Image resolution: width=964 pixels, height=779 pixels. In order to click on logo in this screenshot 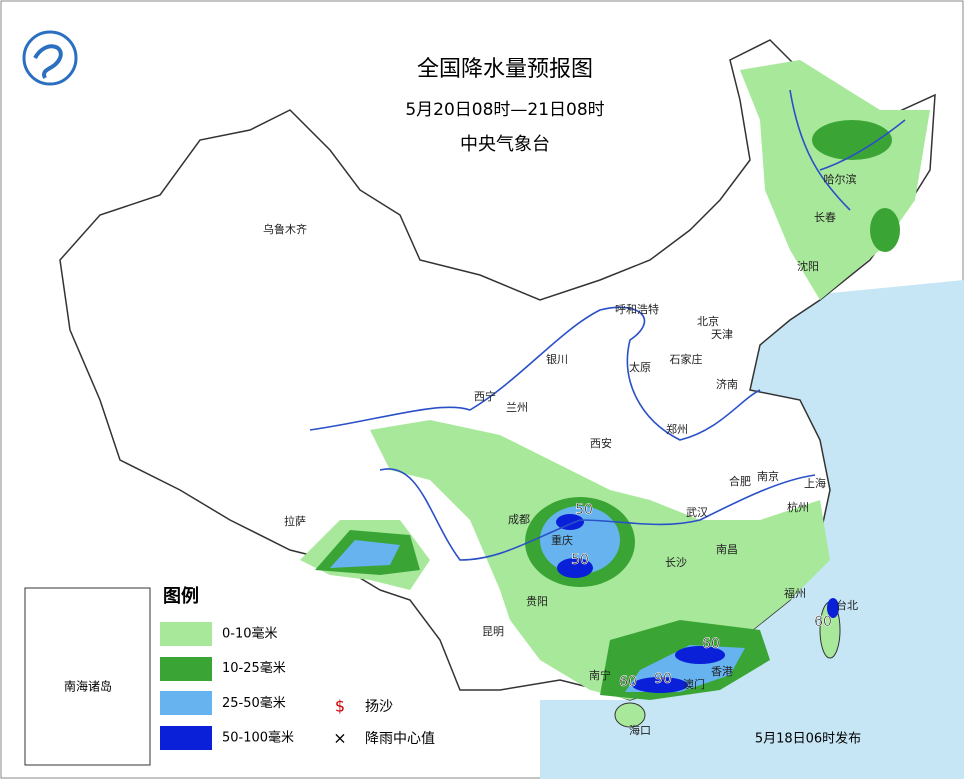, I will do `click(50, 58)`.